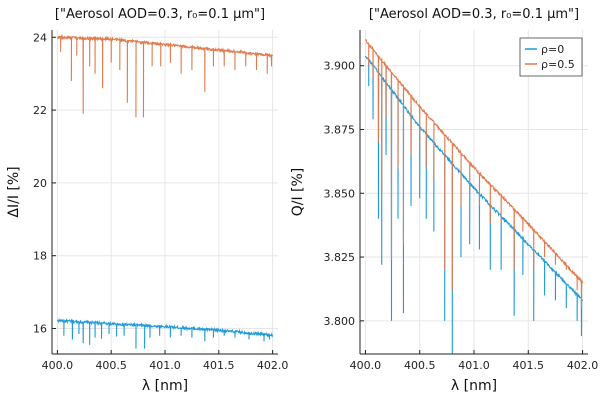 The height and width of the screenshot is (400, 600). What do you see at coordinates (298, 192) in the screenshot?
I see `y-axis-label: Q/I [%]` at bounding box center [298, 192].